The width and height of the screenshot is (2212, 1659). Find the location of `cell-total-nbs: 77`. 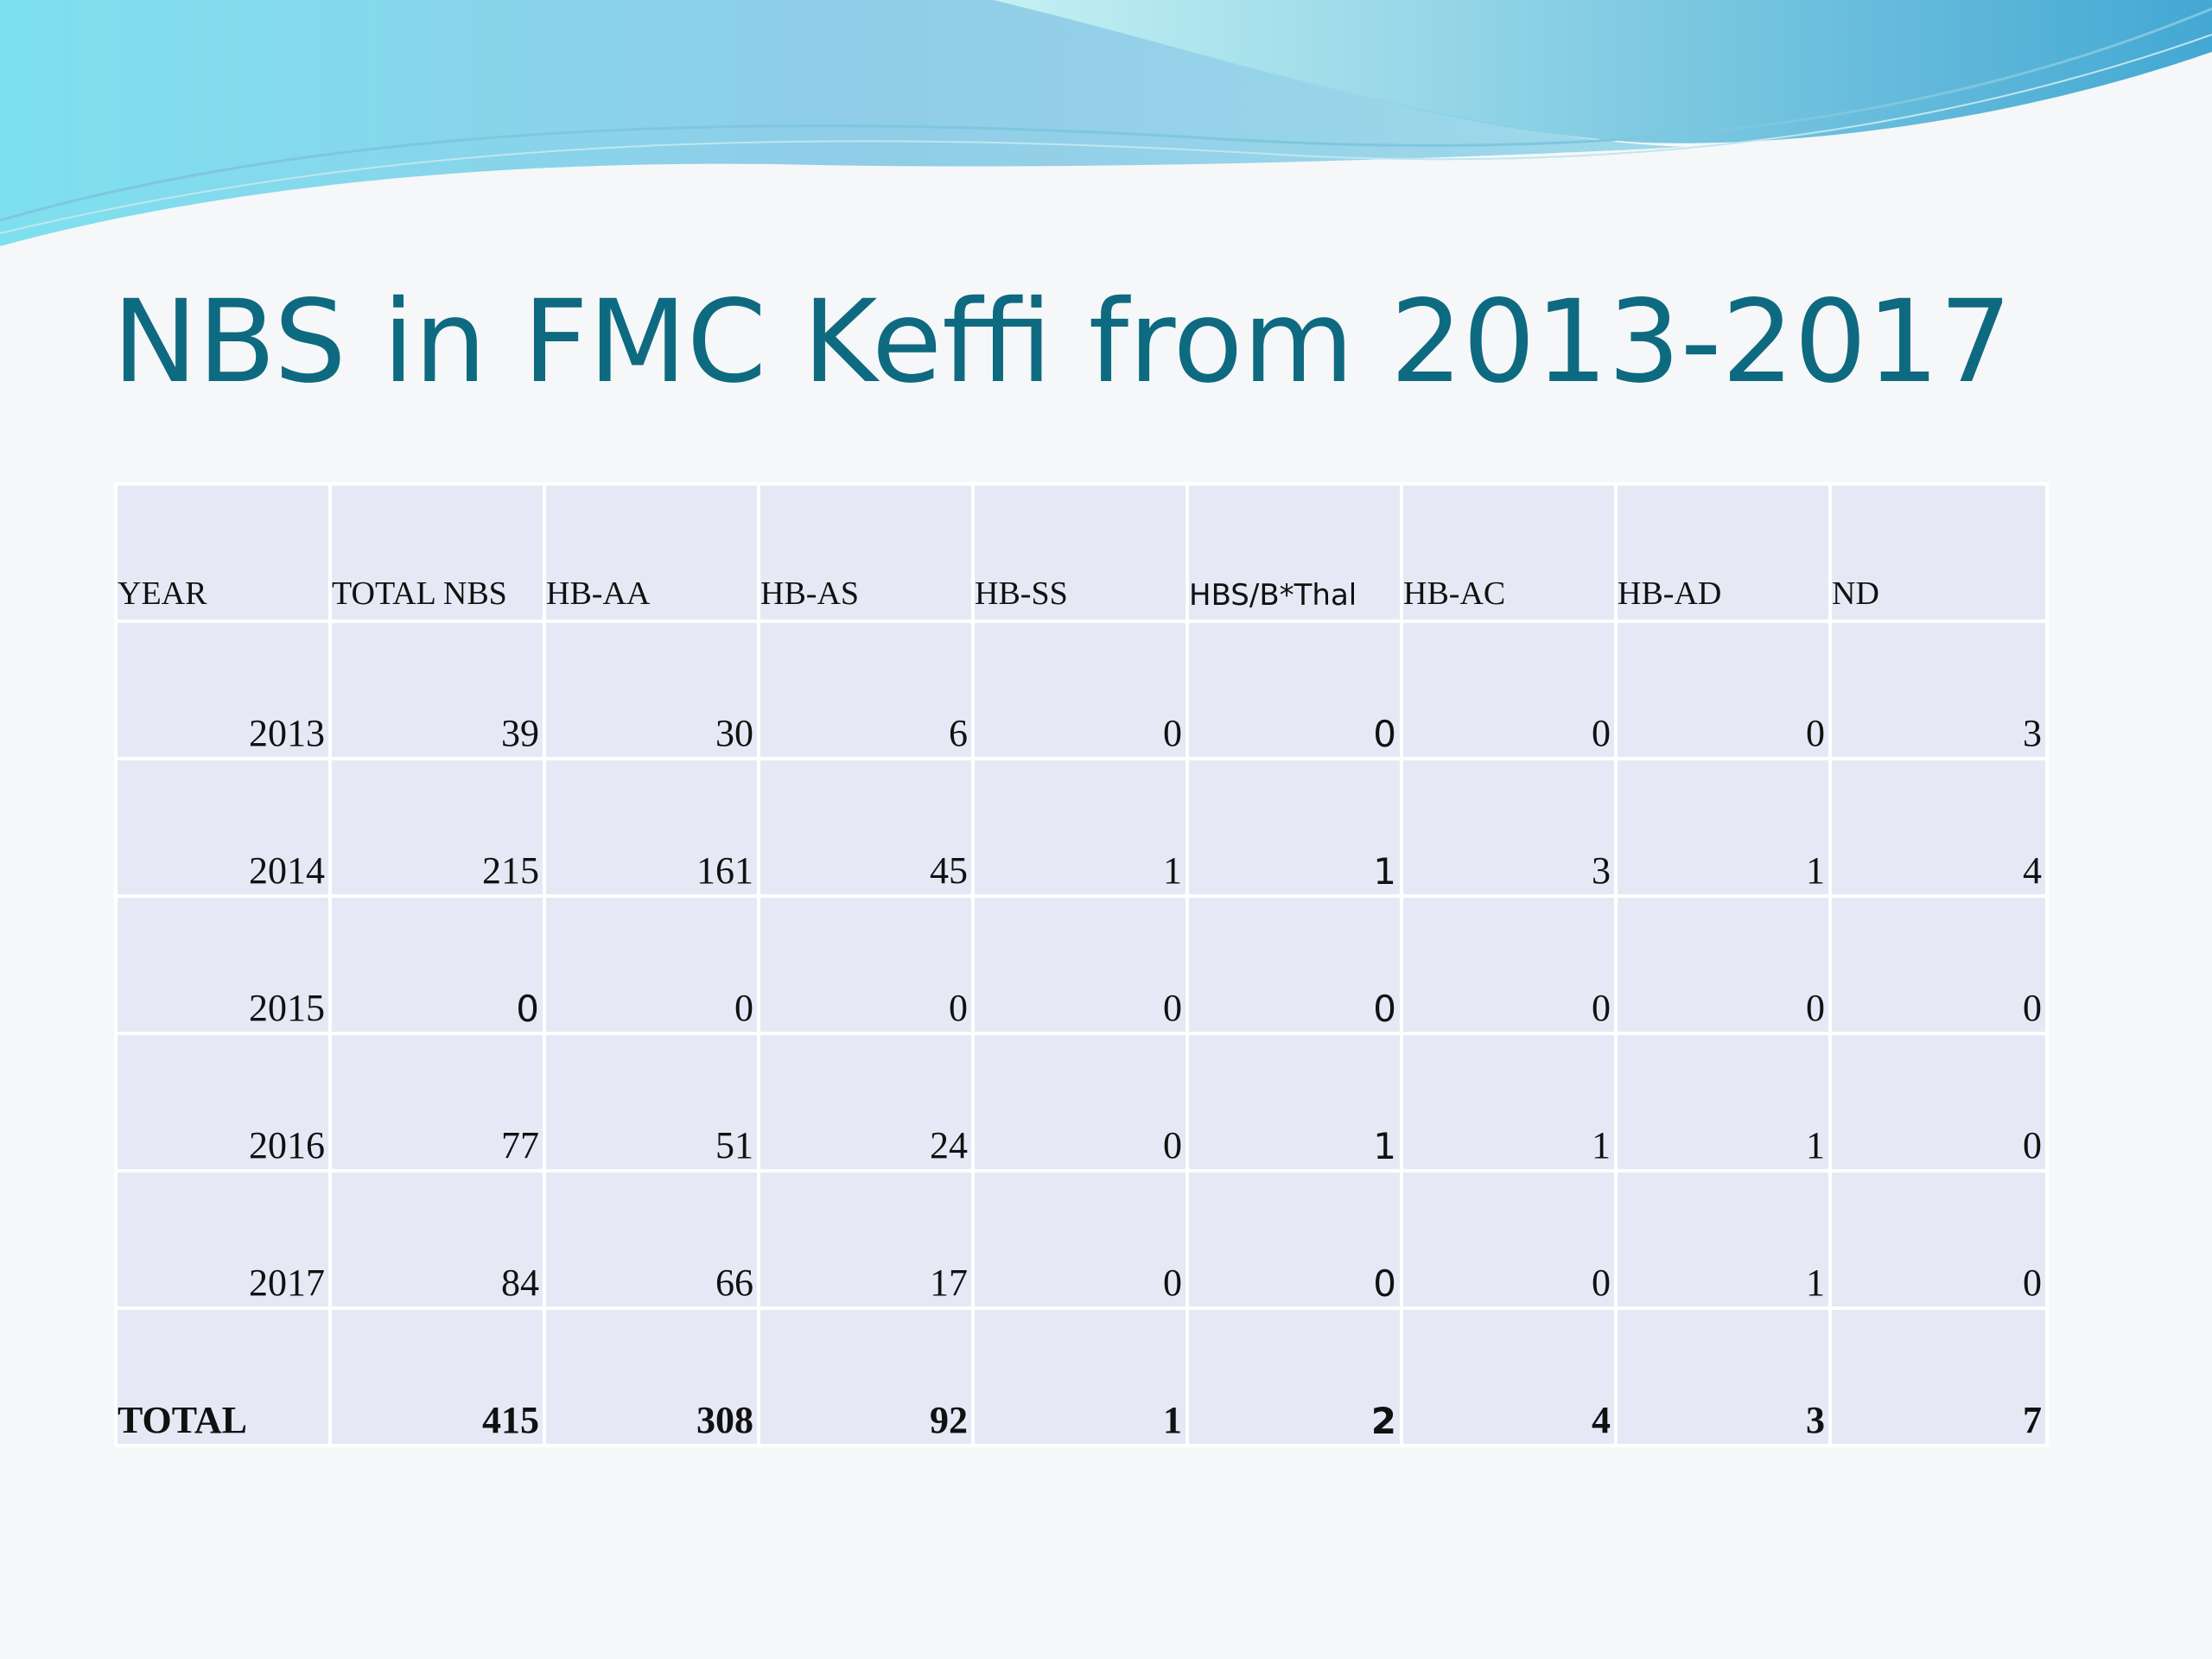

cell-total-nbs: 77 is located at coordinates (437, 1102).